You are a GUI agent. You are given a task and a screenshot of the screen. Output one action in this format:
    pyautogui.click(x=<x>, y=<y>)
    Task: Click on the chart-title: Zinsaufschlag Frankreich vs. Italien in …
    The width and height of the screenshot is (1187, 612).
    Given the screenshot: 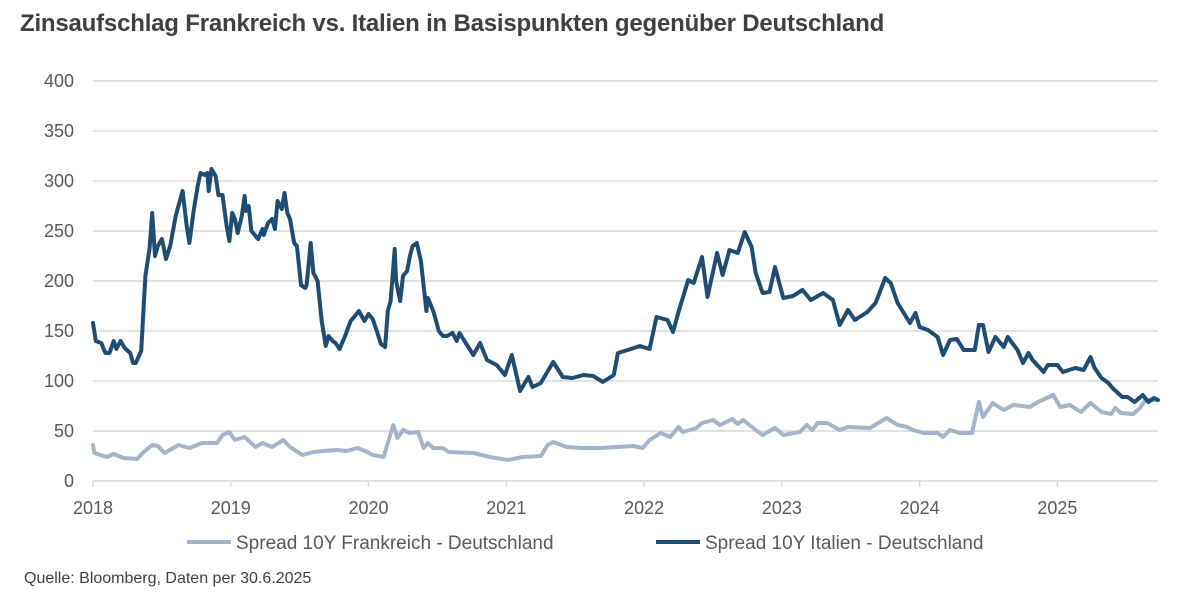 What is the action you would take?
    pyautogui.click(x=452, y=23)
    